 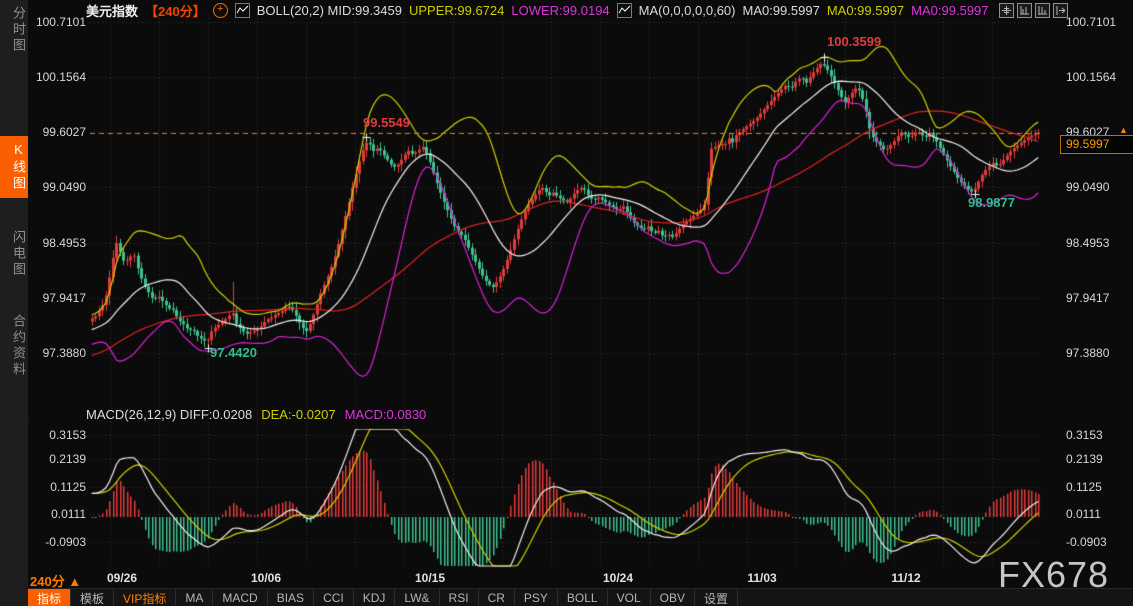 I want to click on price-axis-label-right: 97.9417, so click(x=1088, y=298).